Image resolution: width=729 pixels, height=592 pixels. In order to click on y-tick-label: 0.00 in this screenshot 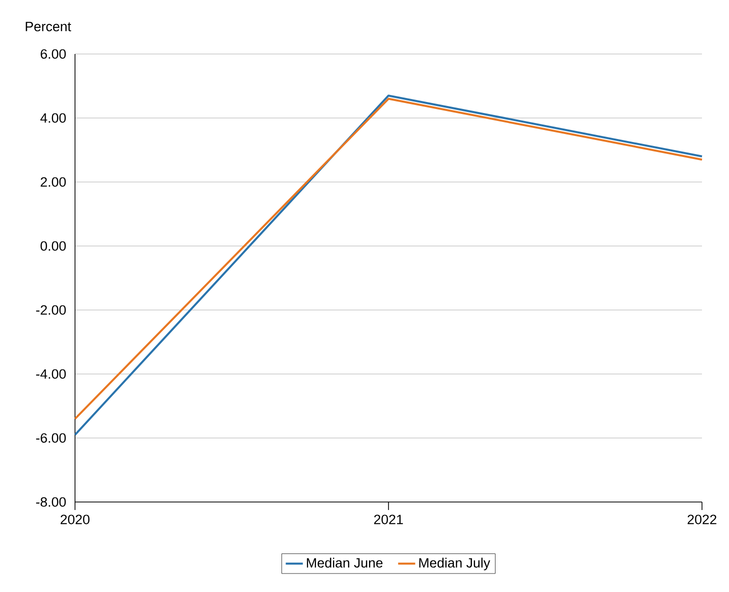, I will do `click(53, 246)`.